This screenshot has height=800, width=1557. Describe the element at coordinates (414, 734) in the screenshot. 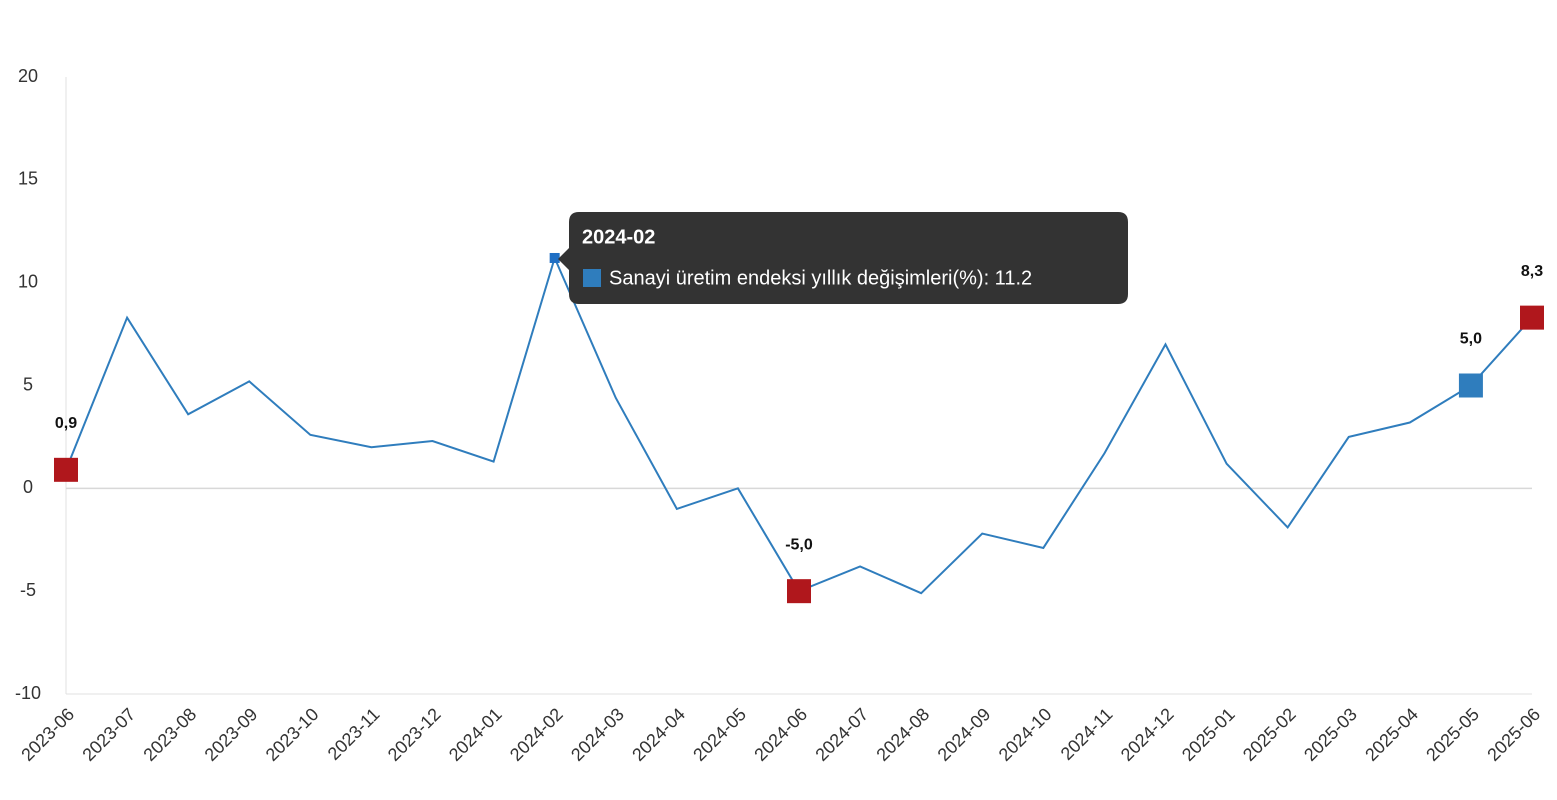

I see `x-tick-label: 2023-12` at that location.